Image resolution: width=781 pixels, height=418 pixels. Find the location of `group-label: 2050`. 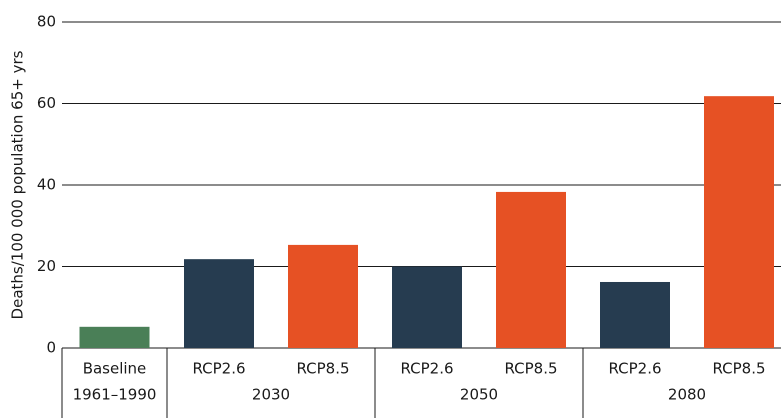

group-label: 2050 is located at coordinates (479, 395).